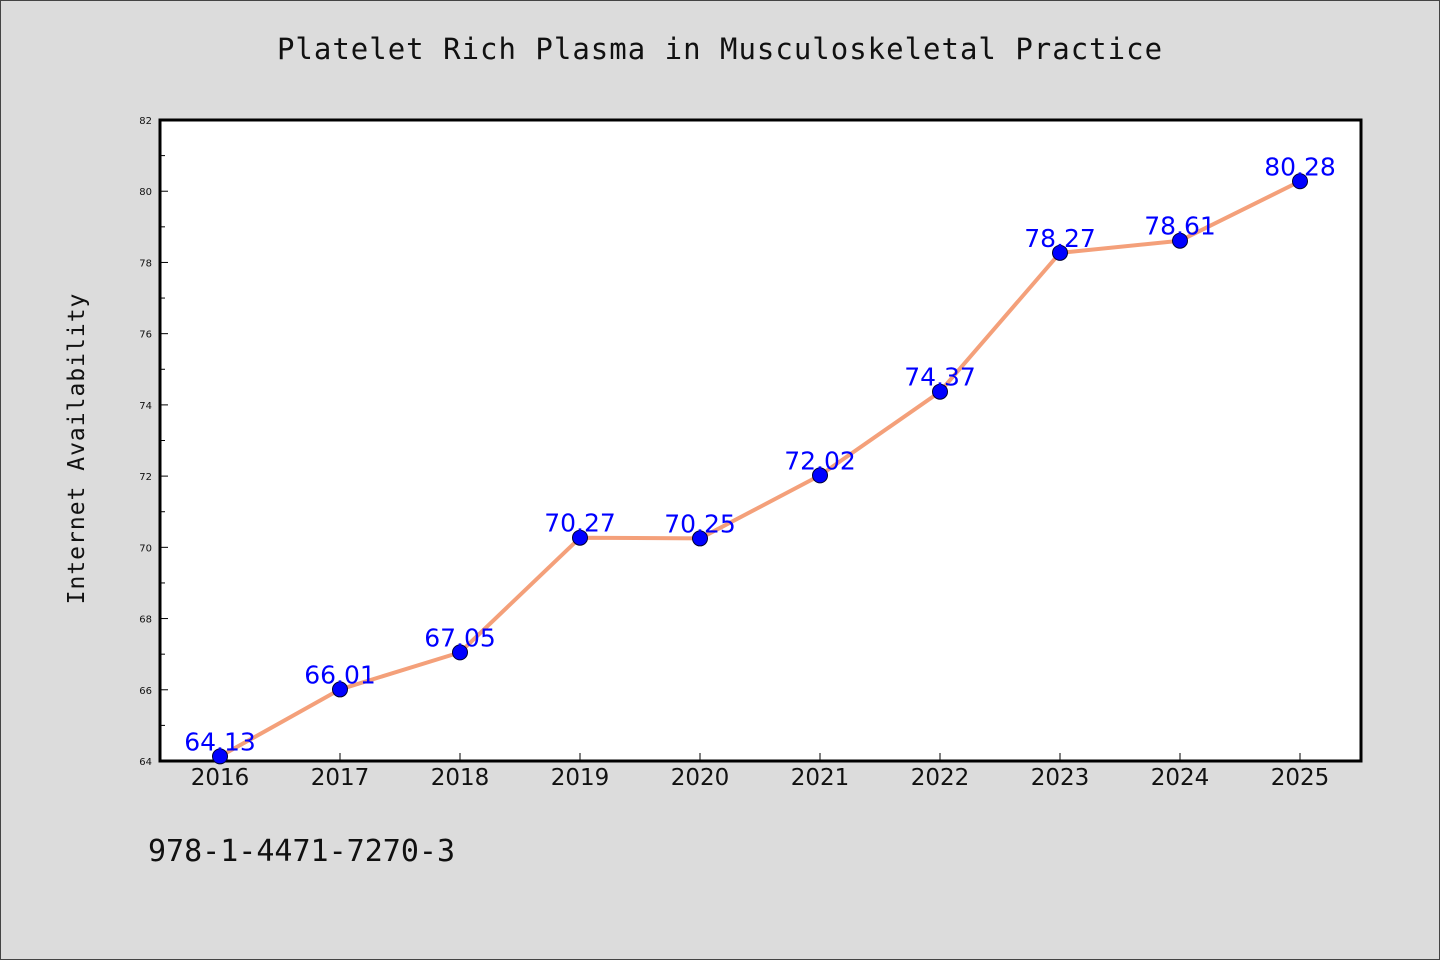  I want to click on y-axis-label: Internet Availability, so click(77, 449).